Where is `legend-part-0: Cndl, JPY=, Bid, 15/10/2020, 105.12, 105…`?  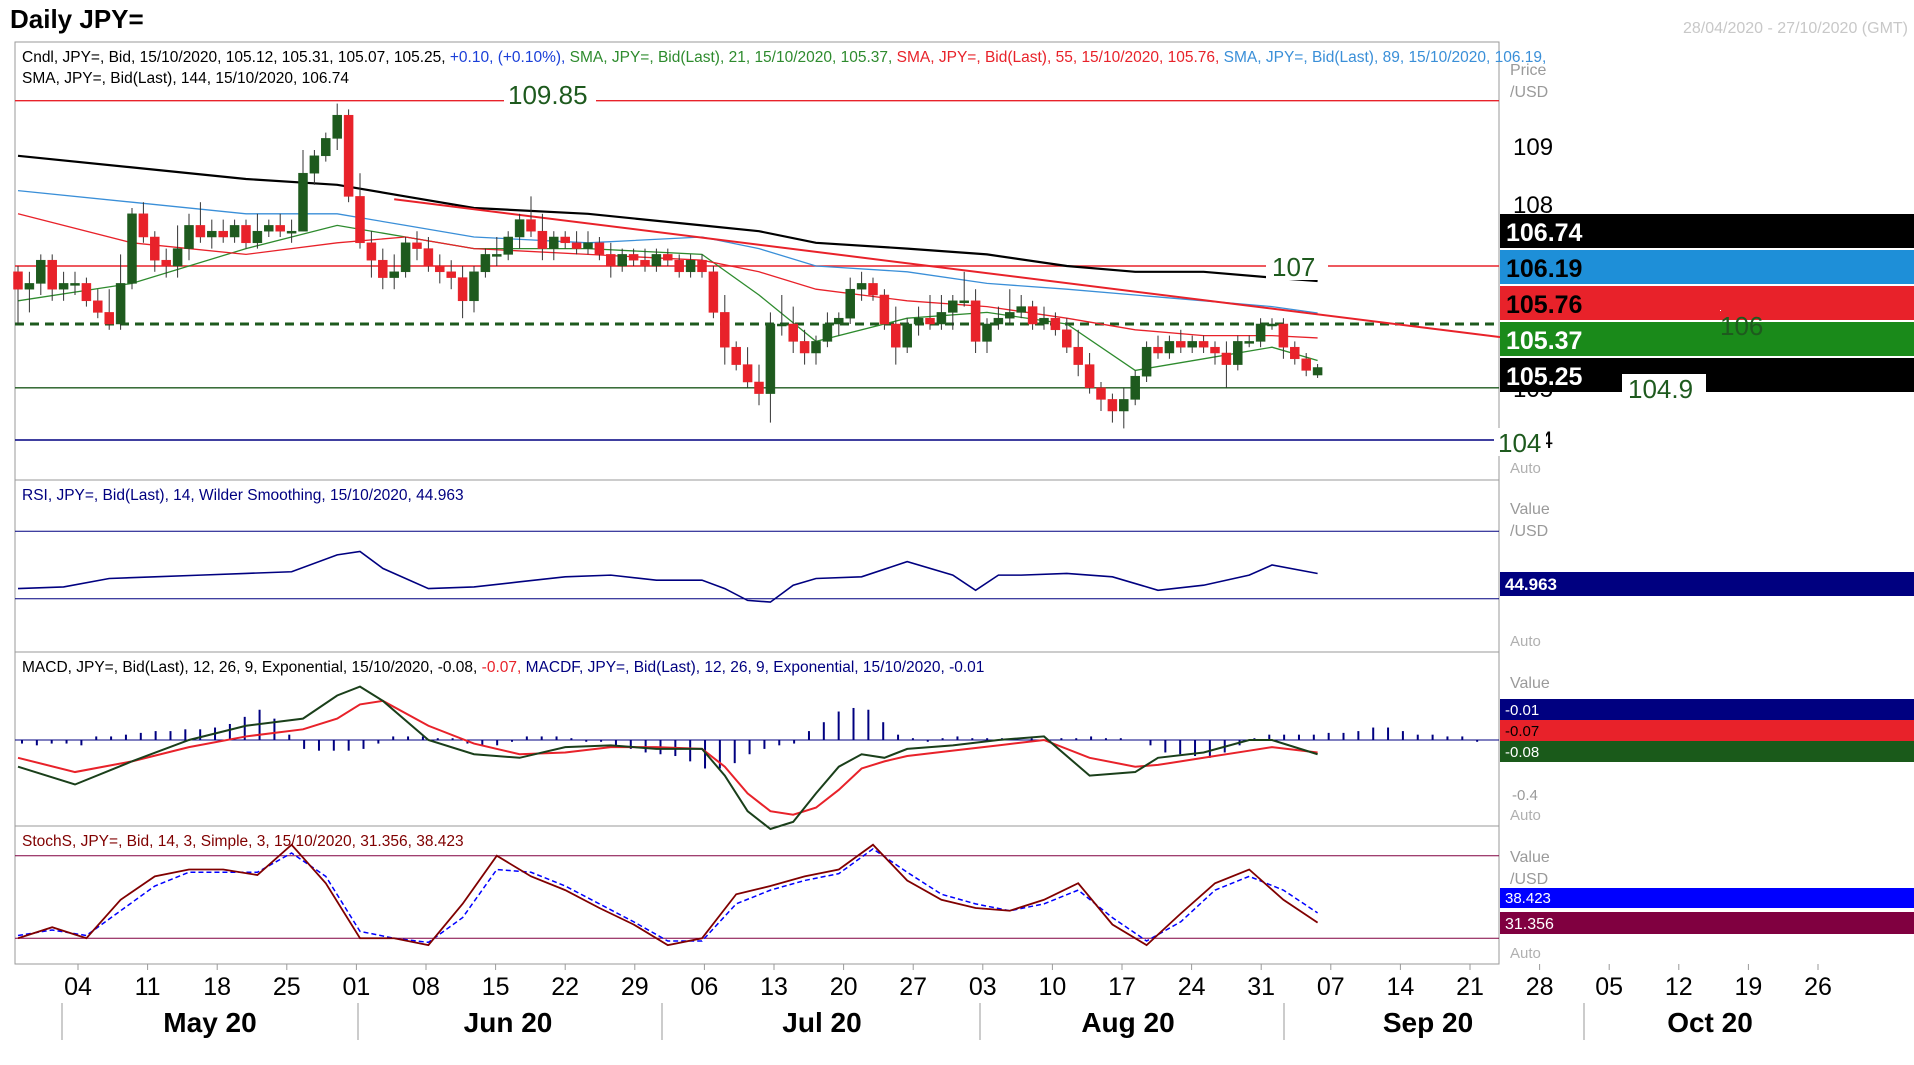 legend-part-0: Cndl, JPY=, Bid, 15/10/2020, 105.12, 105… is located at coordinates (236, 57).